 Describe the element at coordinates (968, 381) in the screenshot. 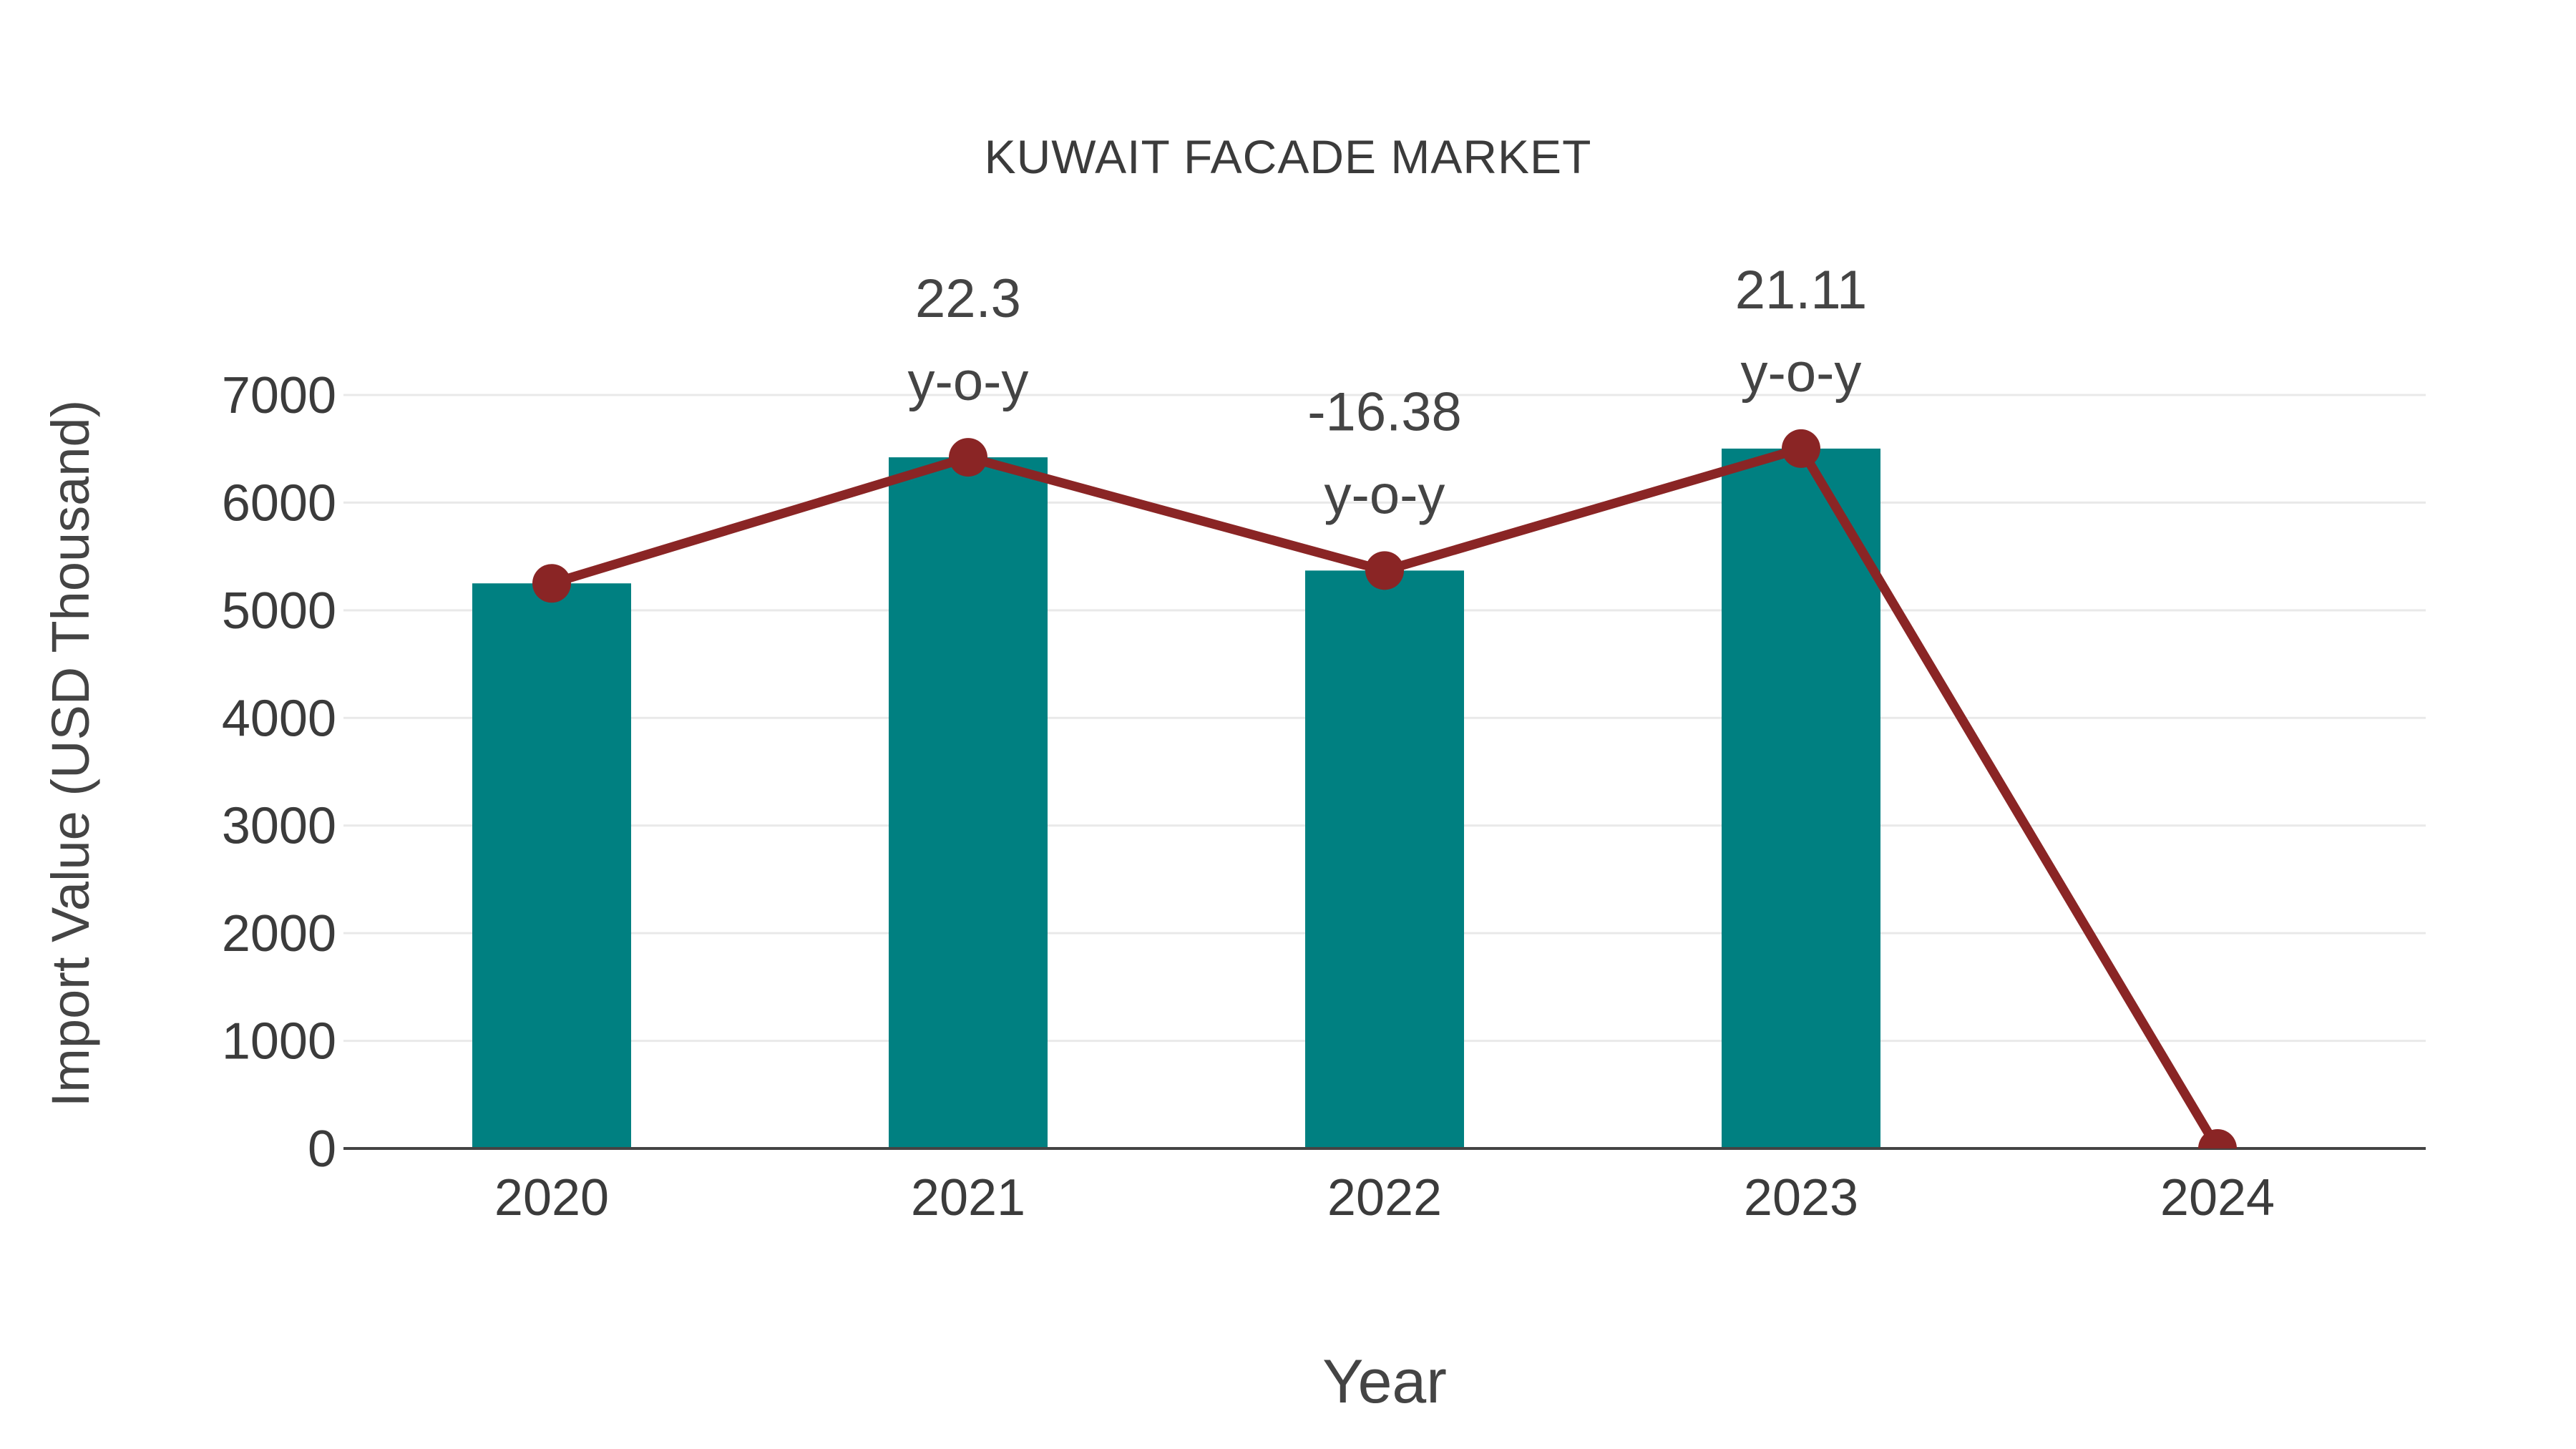

I see `annotation-2021-label: y-o-y` at that location.